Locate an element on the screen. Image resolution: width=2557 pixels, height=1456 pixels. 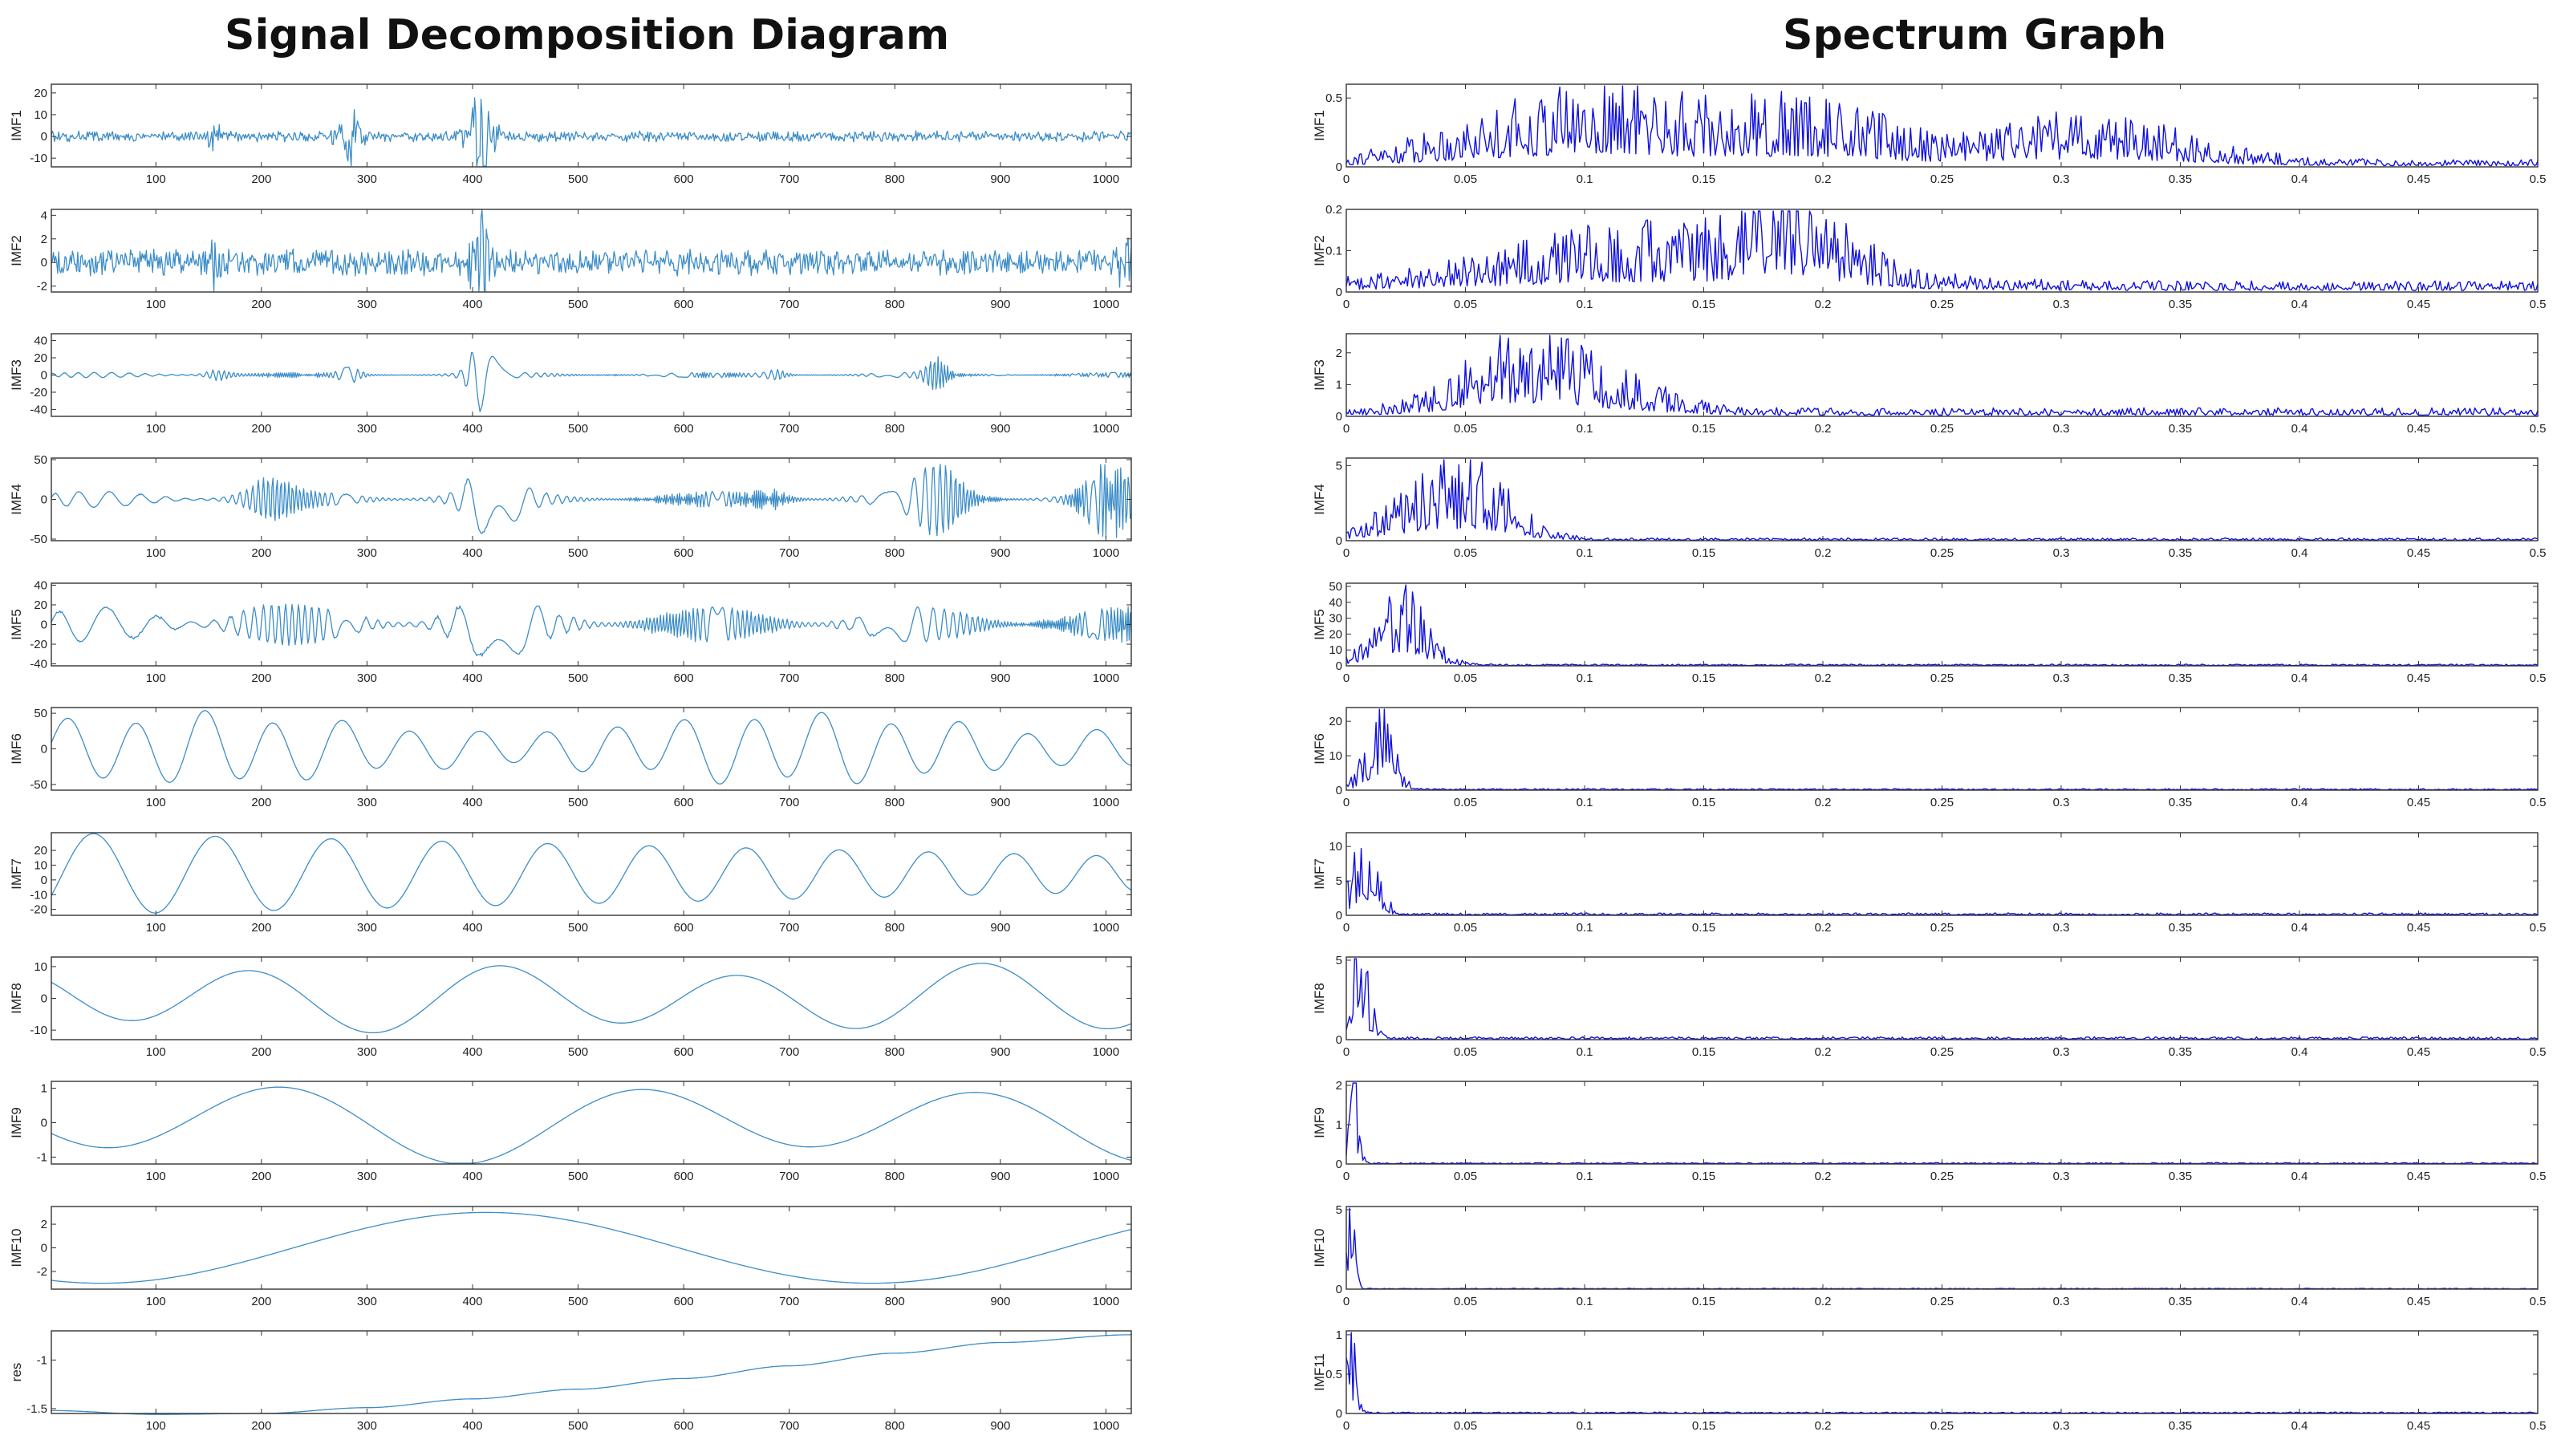
left-imf10-series-line is located at coordinates (591, 1247).